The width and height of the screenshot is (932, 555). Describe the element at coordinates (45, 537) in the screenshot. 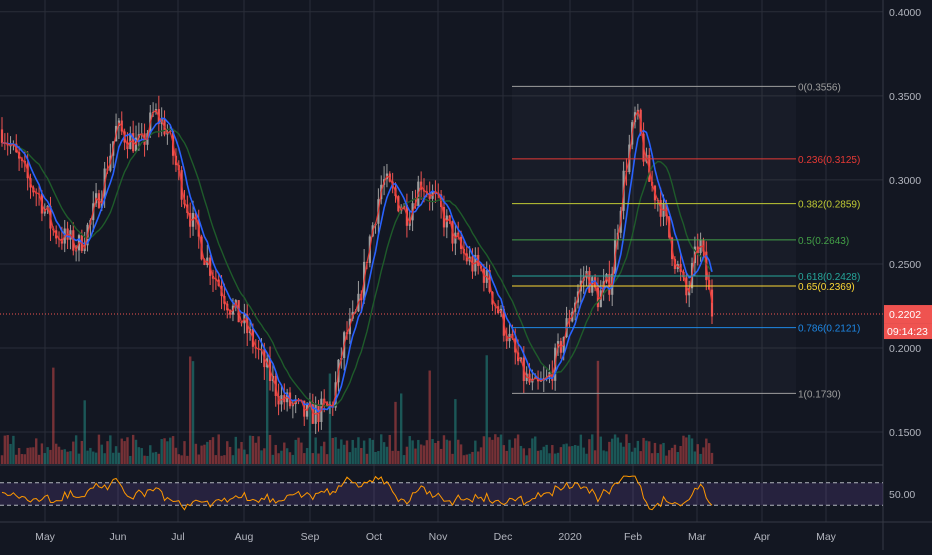

I see `time-tick-label: May` at that location.